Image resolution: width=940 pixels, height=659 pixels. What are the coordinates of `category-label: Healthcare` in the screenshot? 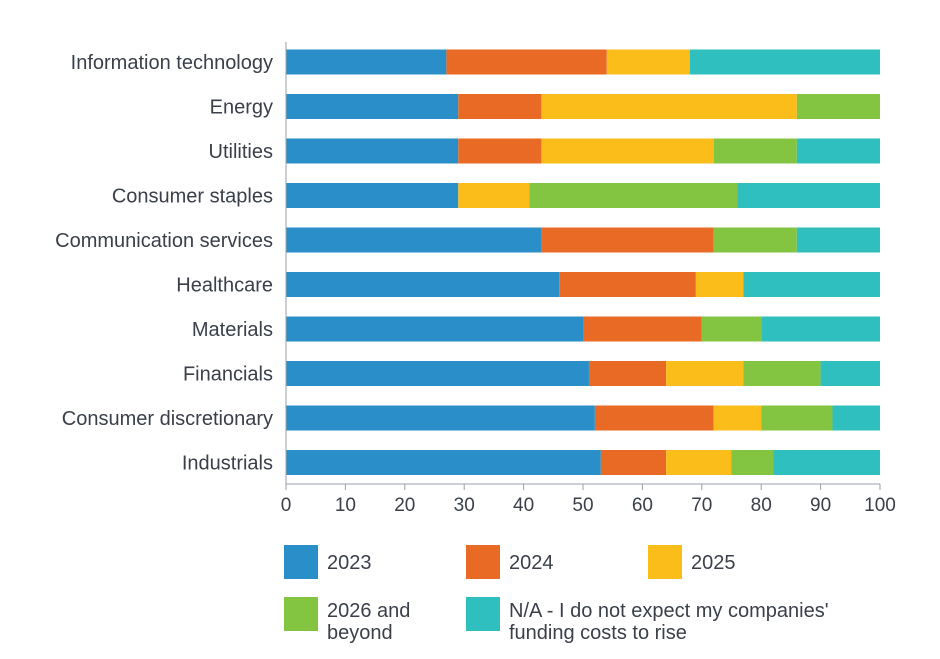 It's located at (224, 286).